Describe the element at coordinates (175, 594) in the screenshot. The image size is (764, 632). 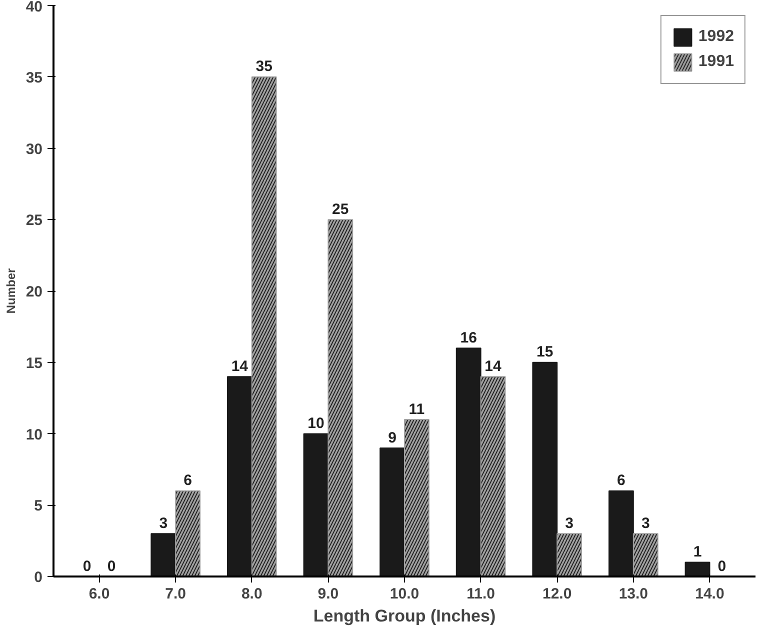
I see `x-tick-label: 7.0` at that location.